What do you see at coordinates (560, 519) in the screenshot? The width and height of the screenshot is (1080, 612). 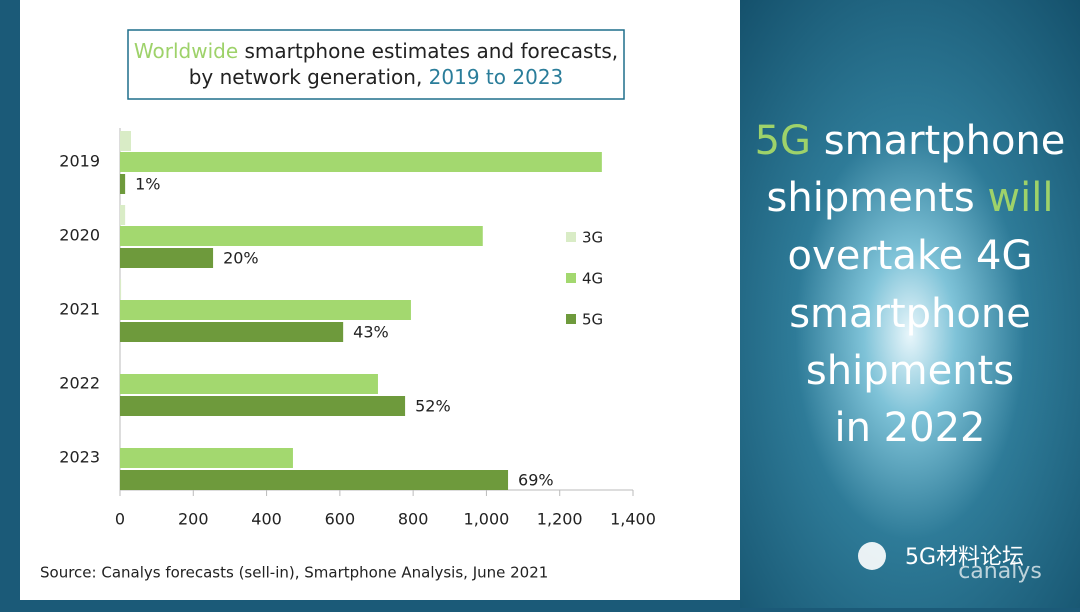 I see `x-tick-label: 1,200` at bounding box center [560, 519].